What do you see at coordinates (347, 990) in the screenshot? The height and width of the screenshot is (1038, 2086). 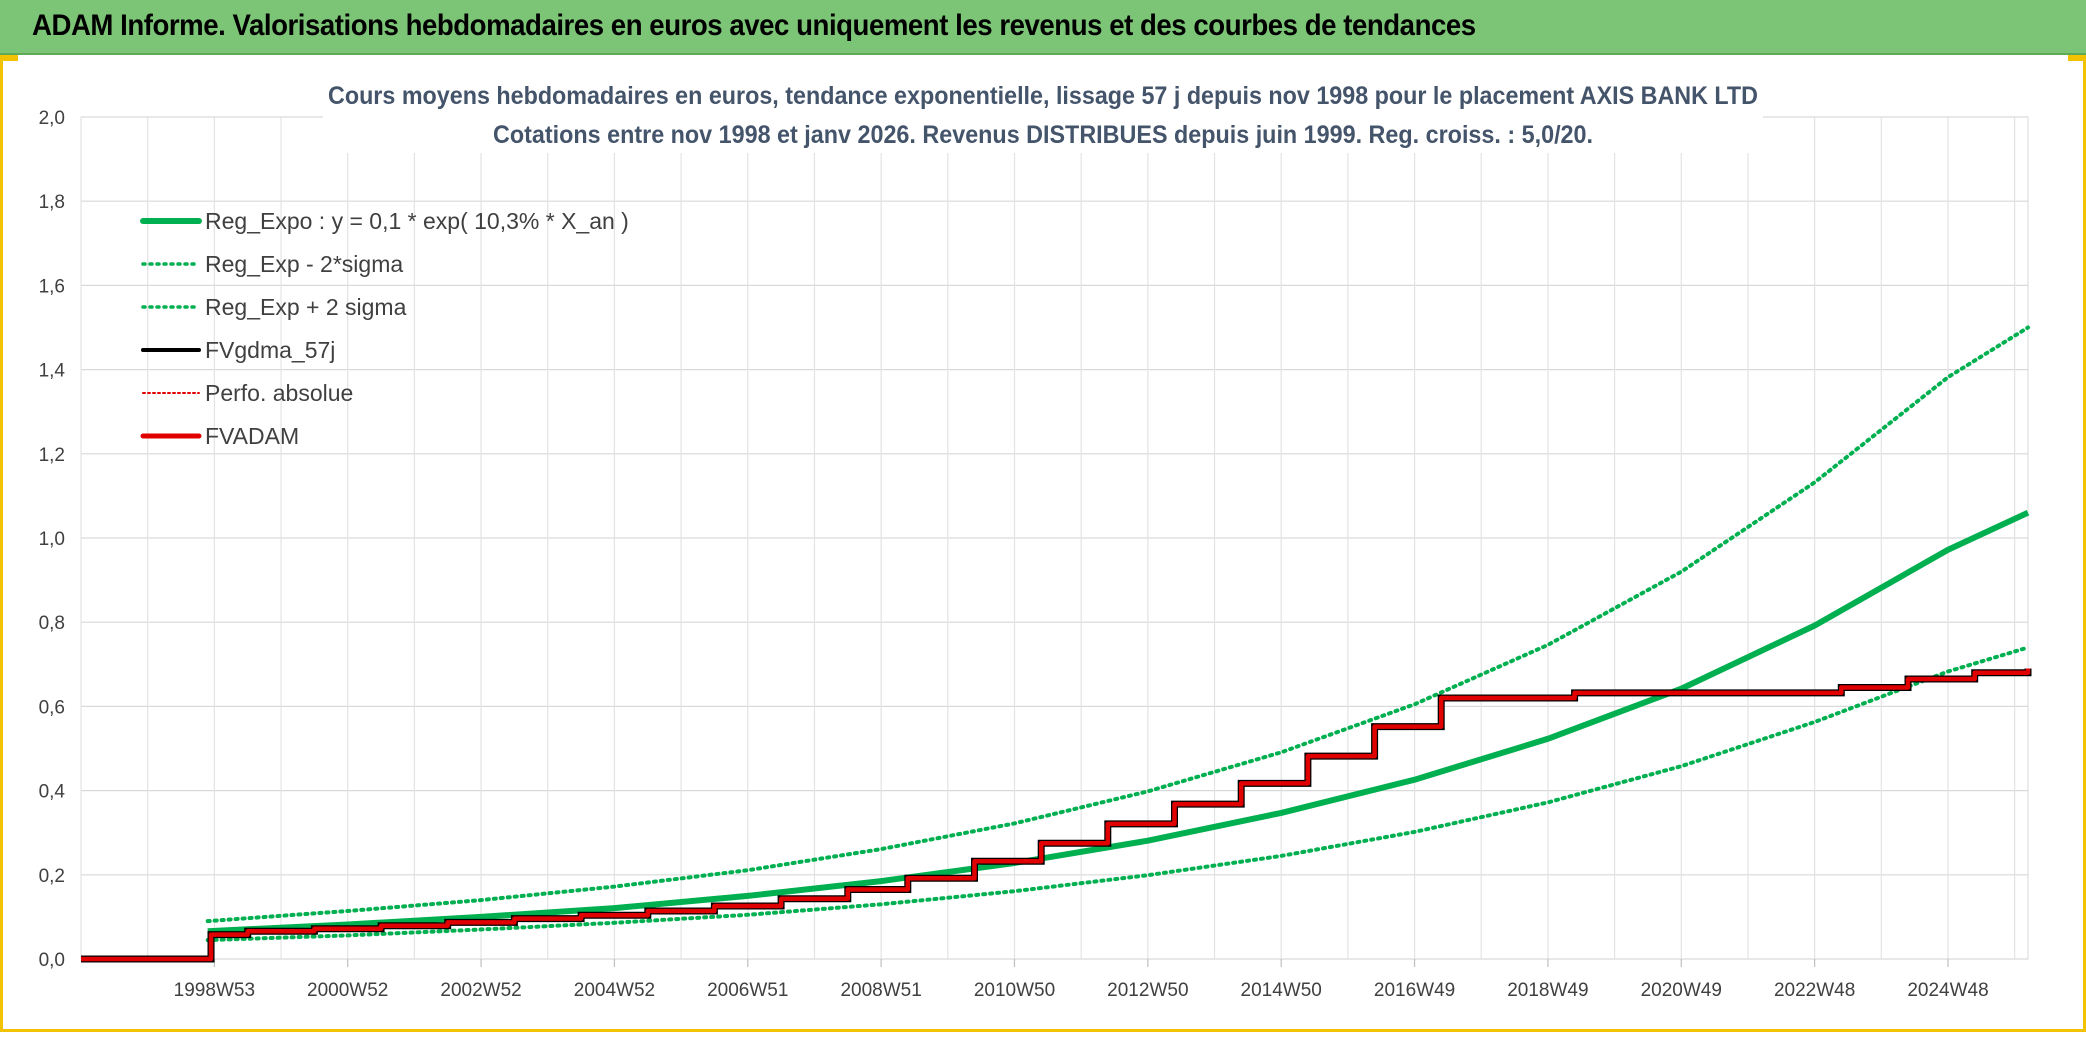 I see `x-tick-label: 2000W52` at bounding box center [347, 990].